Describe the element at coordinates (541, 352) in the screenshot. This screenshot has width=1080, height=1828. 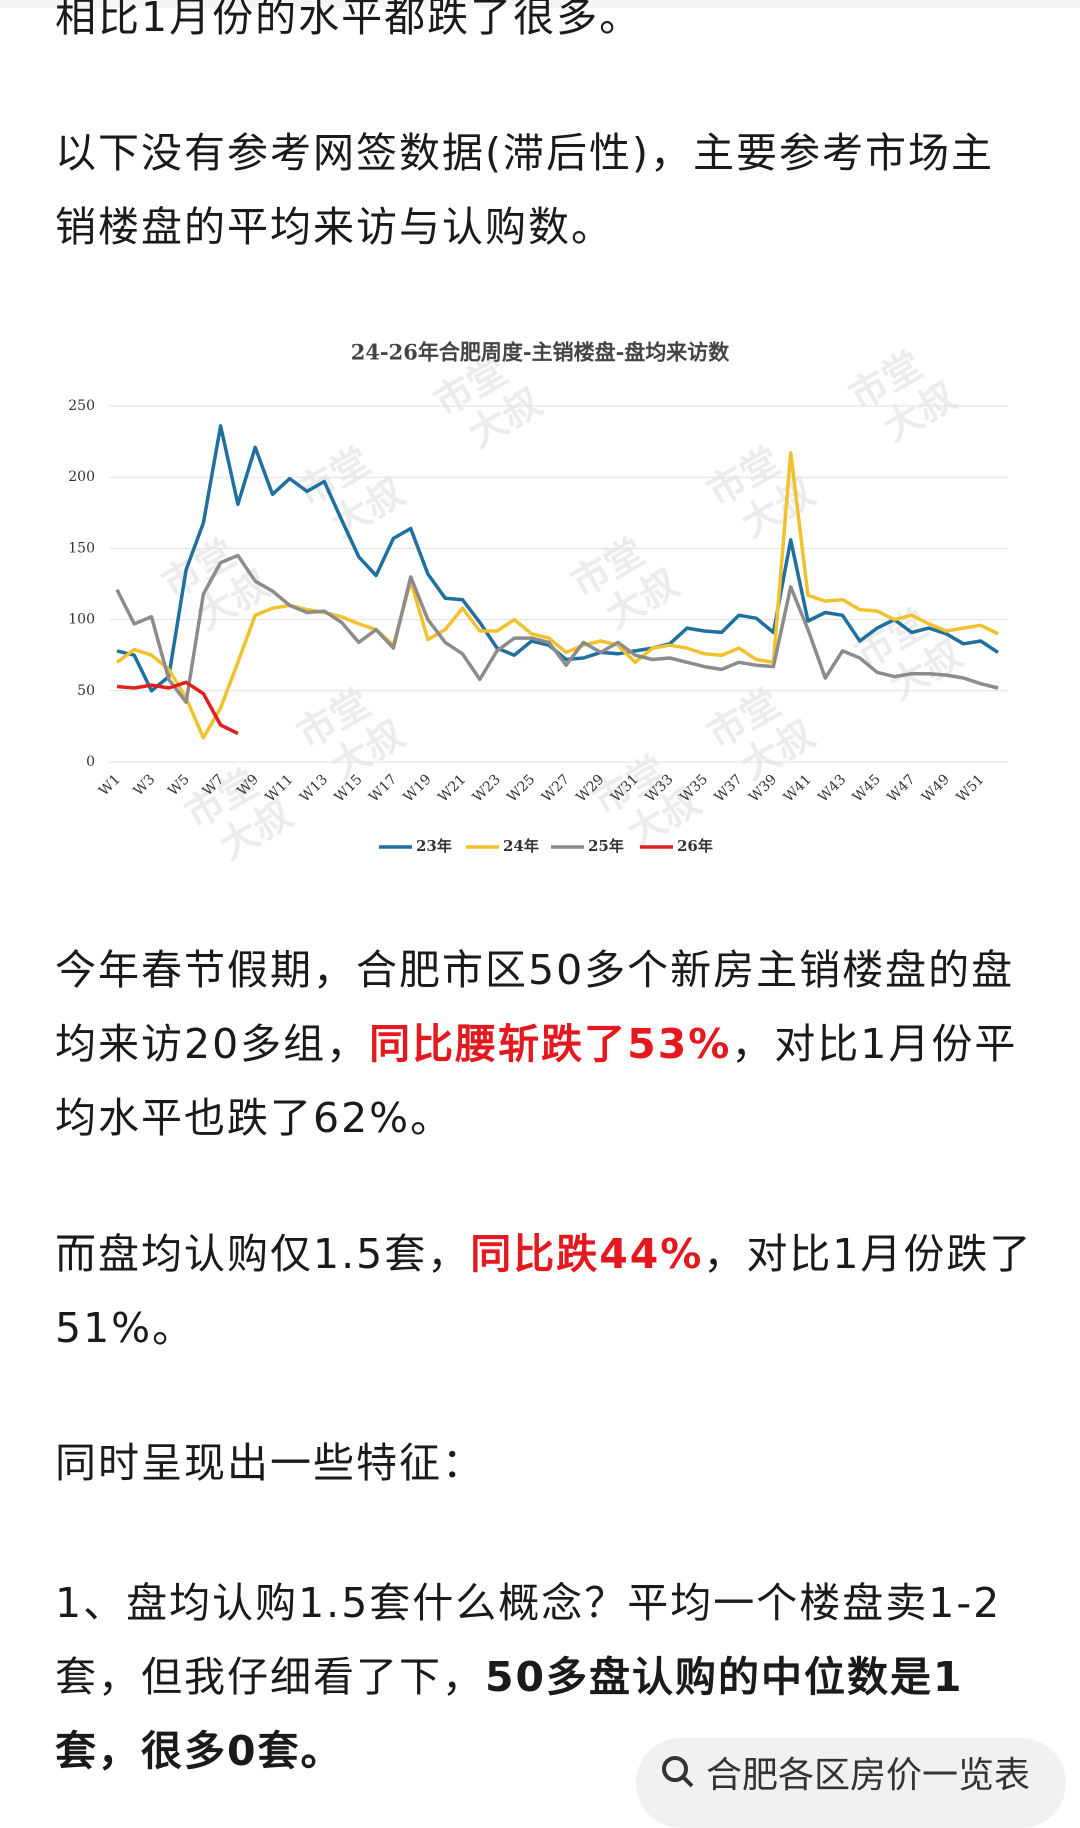
I see `chart-title: 24-26年合肥周度-主销楼盘-盘均来访数` at that location.